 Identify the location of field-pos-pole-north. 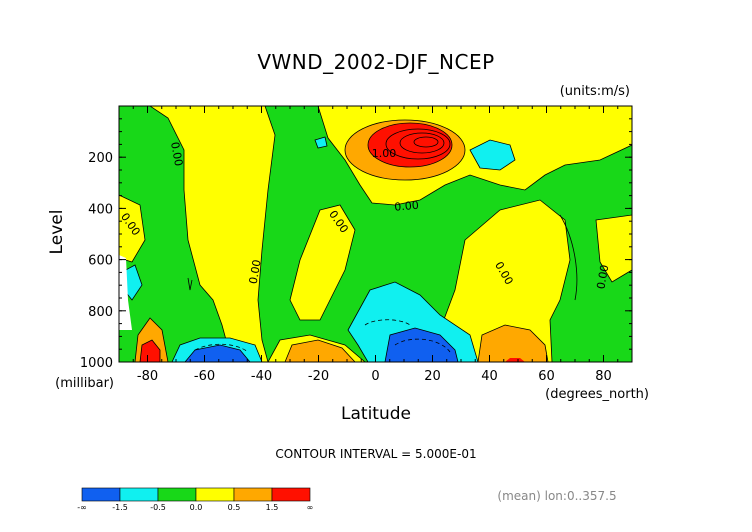
(613, 248).